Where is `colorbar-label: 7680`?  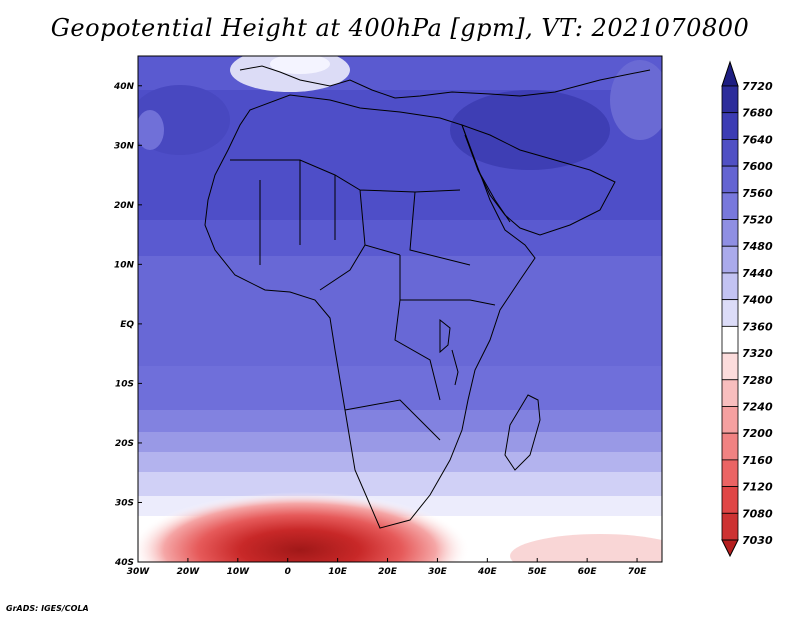
colorbar-label: 7680 is located at coordinates (757, 113).